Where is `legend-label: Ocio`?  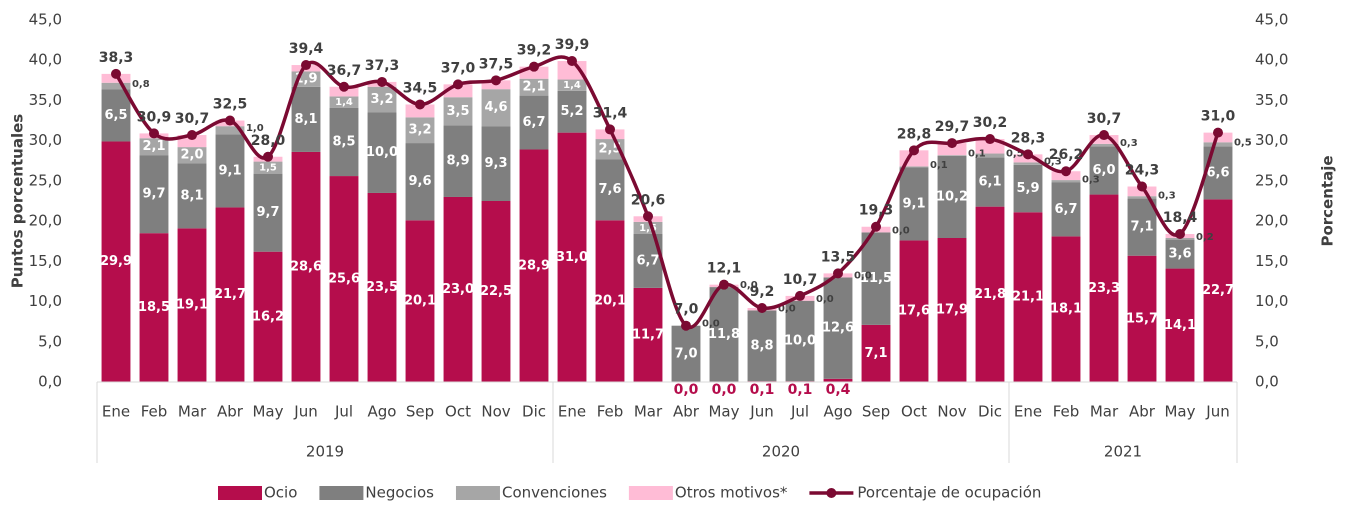
legend-label: Ocio is located at coordinates (280, 493).